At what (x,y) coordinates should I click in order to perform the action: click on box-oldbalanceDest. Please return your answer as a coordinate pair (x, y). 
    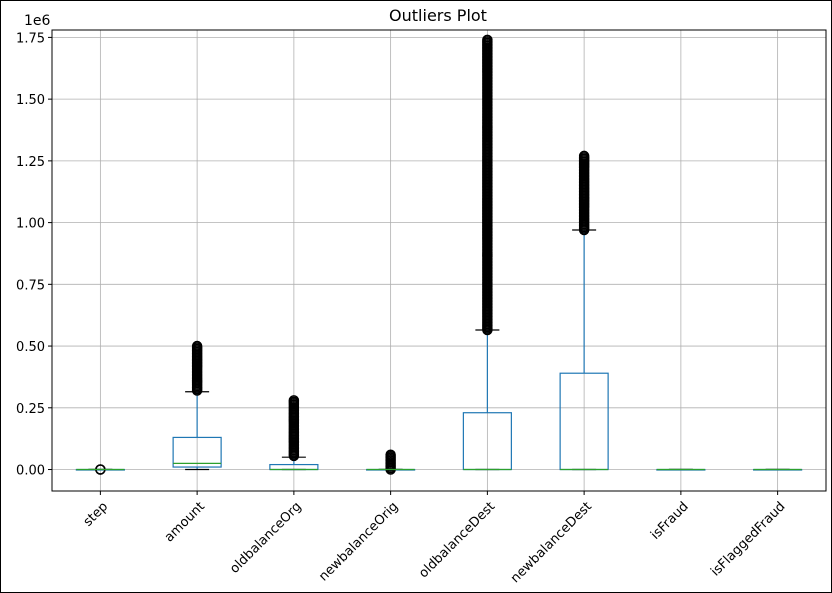
    Looking at the image, I should click on (487, 252).